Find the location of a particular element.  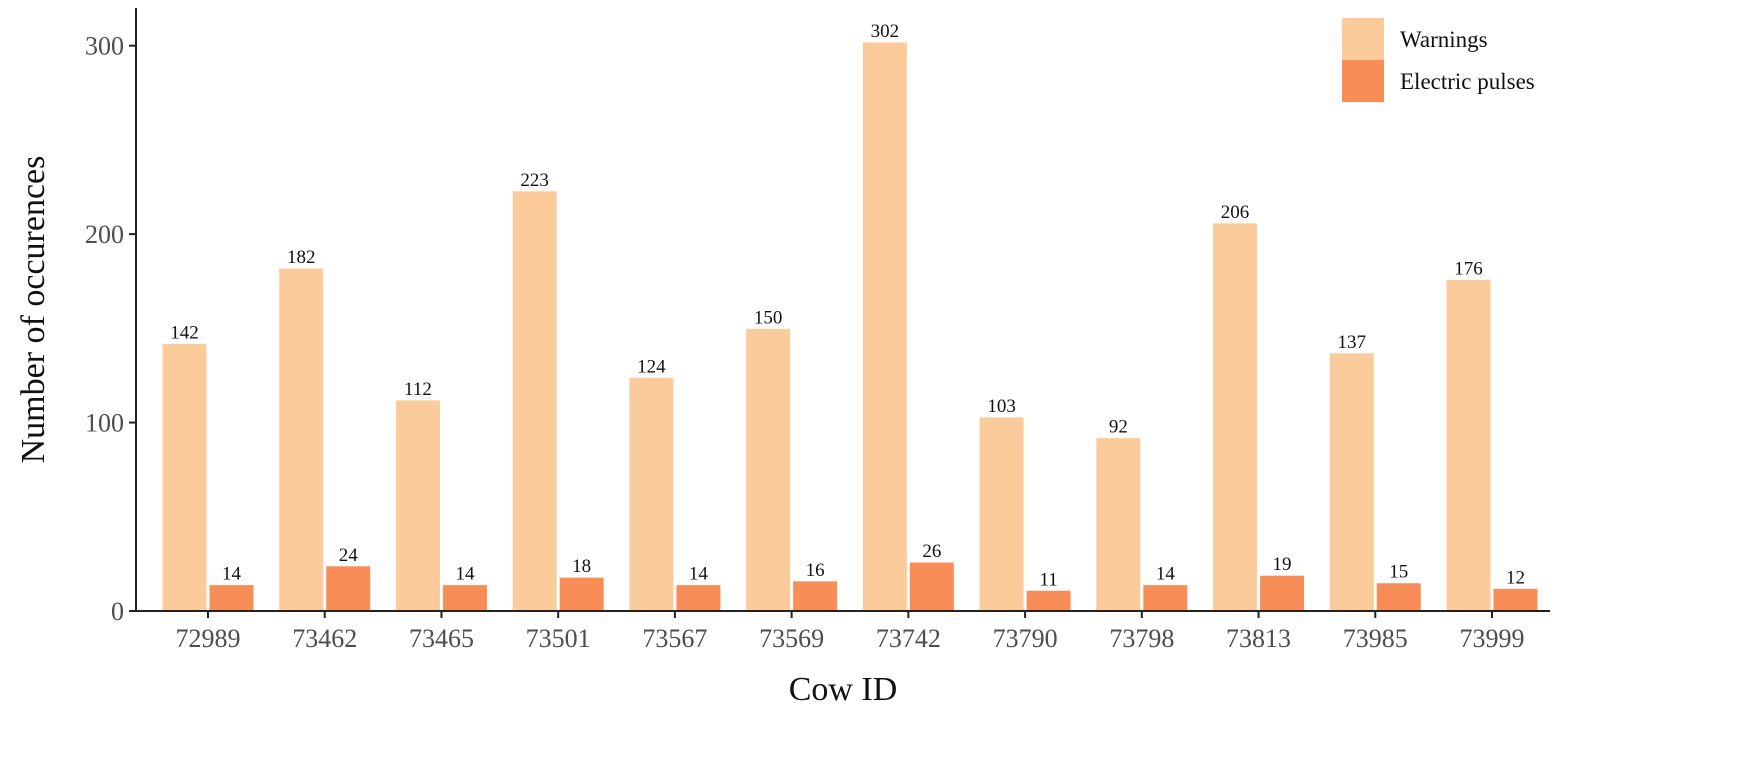

electric-pulses-value-label-72989: 14 is located at coordinates (232, 574).